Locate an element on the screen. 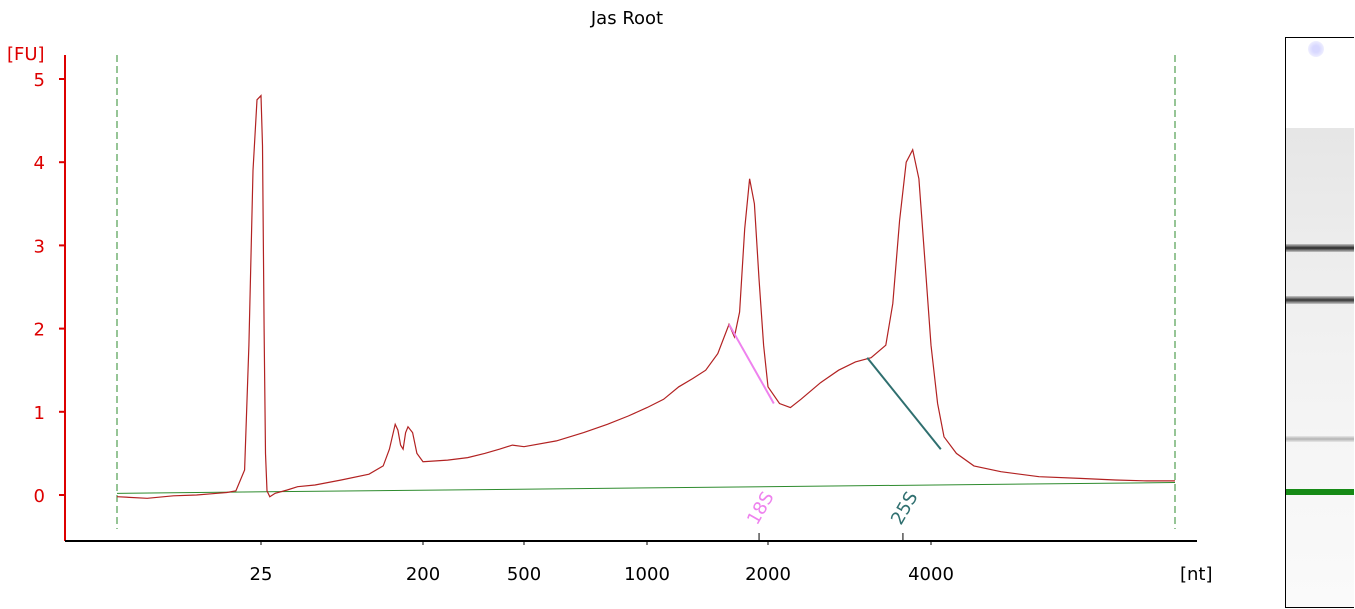 This screenshot has width=1355, height=609. peak-line-25s is located at coordinates (904, 403).